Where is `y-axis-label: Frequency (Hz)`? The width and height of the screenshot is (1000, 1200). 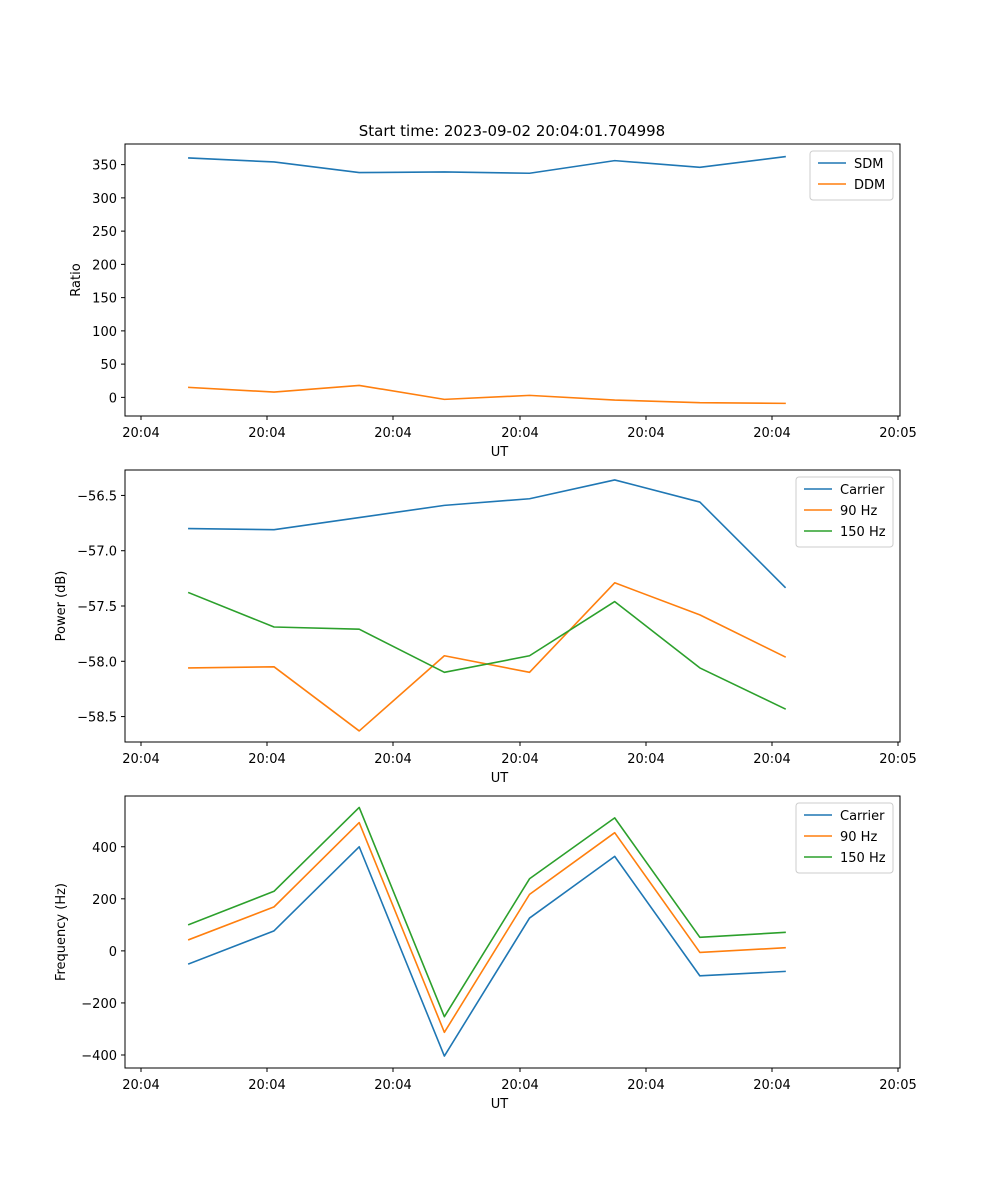 y-axis-label: Frequency (Hz) is located at coordinates (61, 932).